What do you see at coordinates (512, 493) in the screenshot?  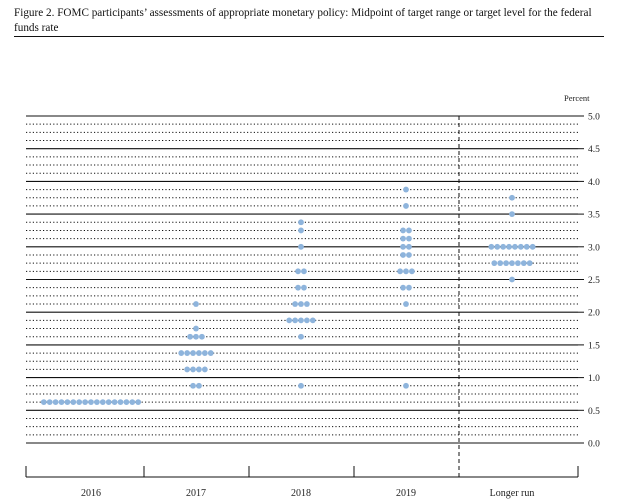 I see `x-category-label: Longer run` at bounding box center [512, 493].